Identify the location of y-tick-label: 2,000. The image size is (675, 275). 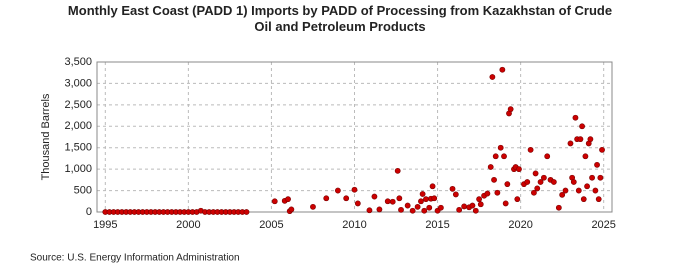
(78, 126).